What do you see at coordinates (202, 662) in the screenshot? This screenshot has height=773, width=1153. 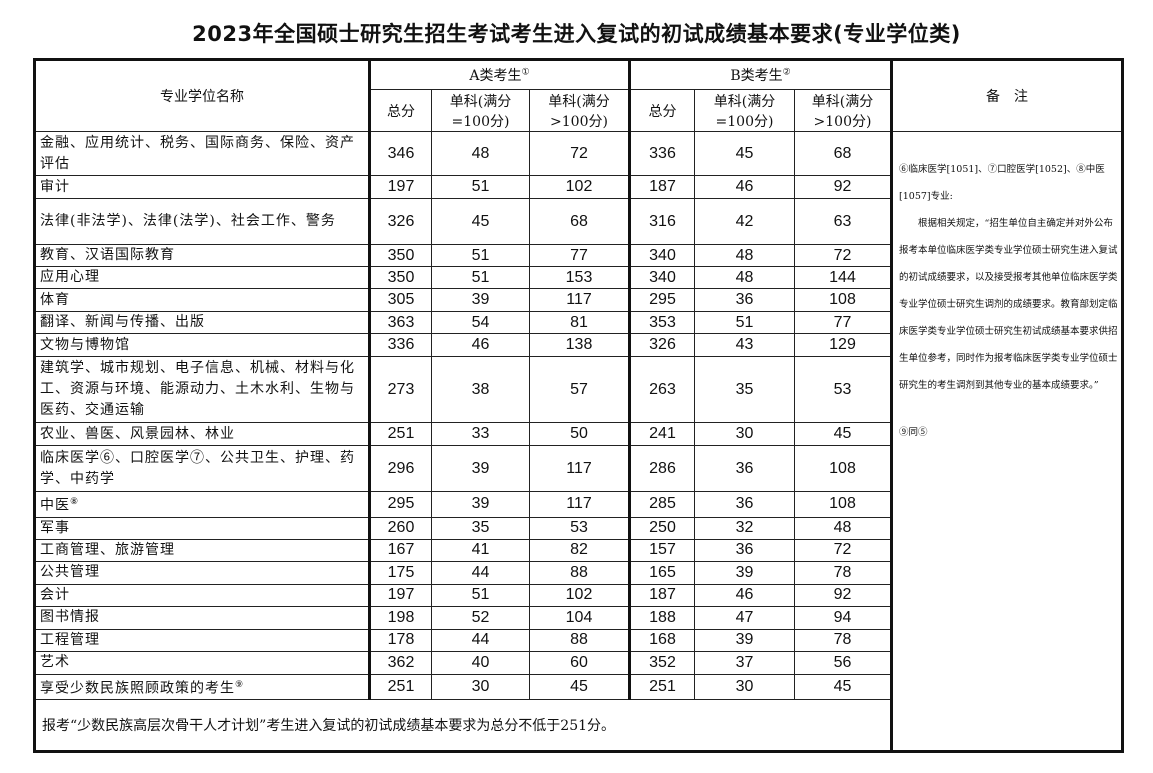 I see `major-name: 艺术` at bounding box center [202, 662].